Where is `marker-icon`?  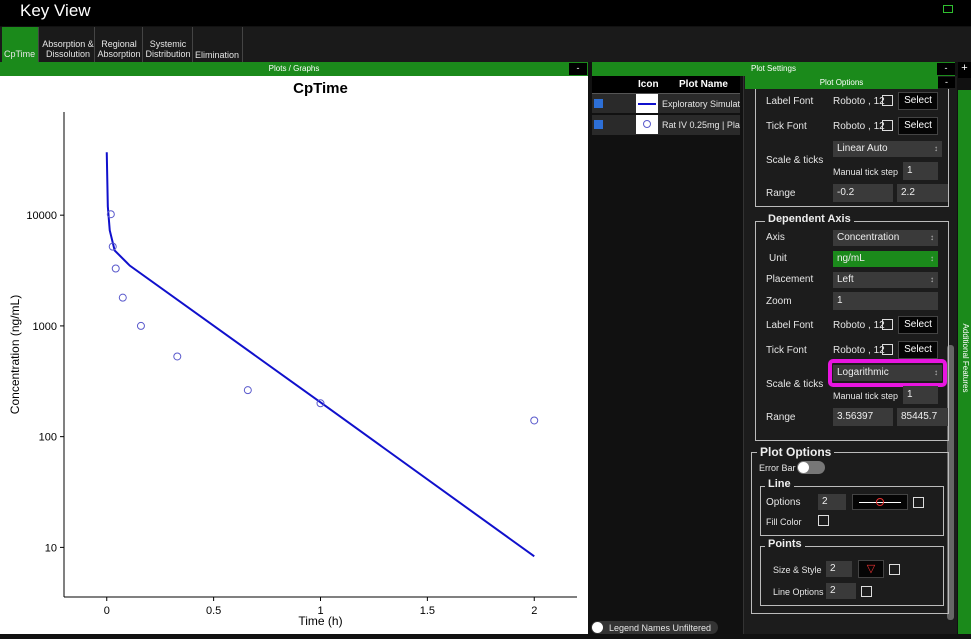 marker-icon is located at coordinates (647, 124).